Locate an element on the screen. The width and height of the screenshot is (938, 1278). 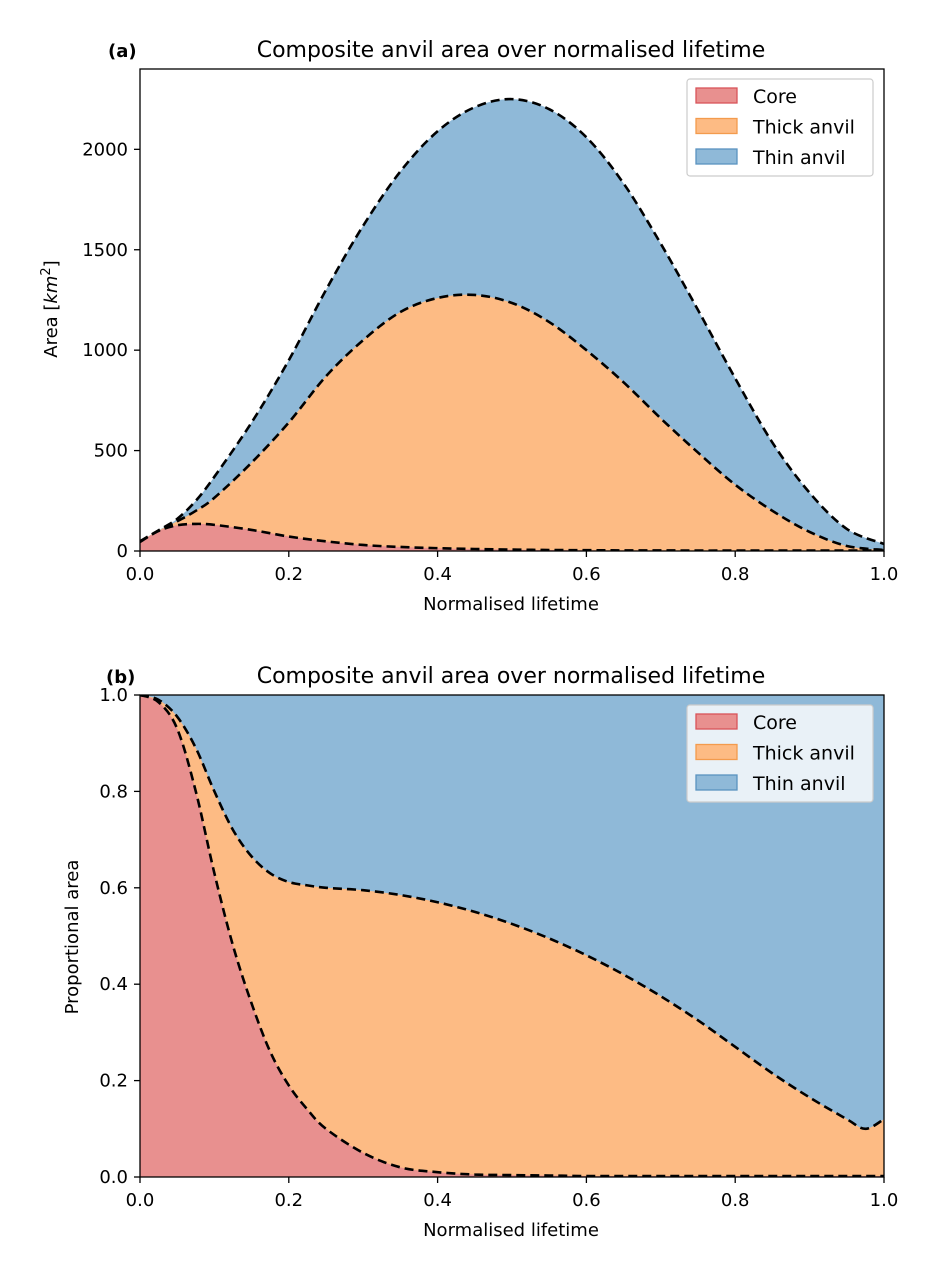
y-axis-label: Area [km2] is located at coordinates (50, 308).